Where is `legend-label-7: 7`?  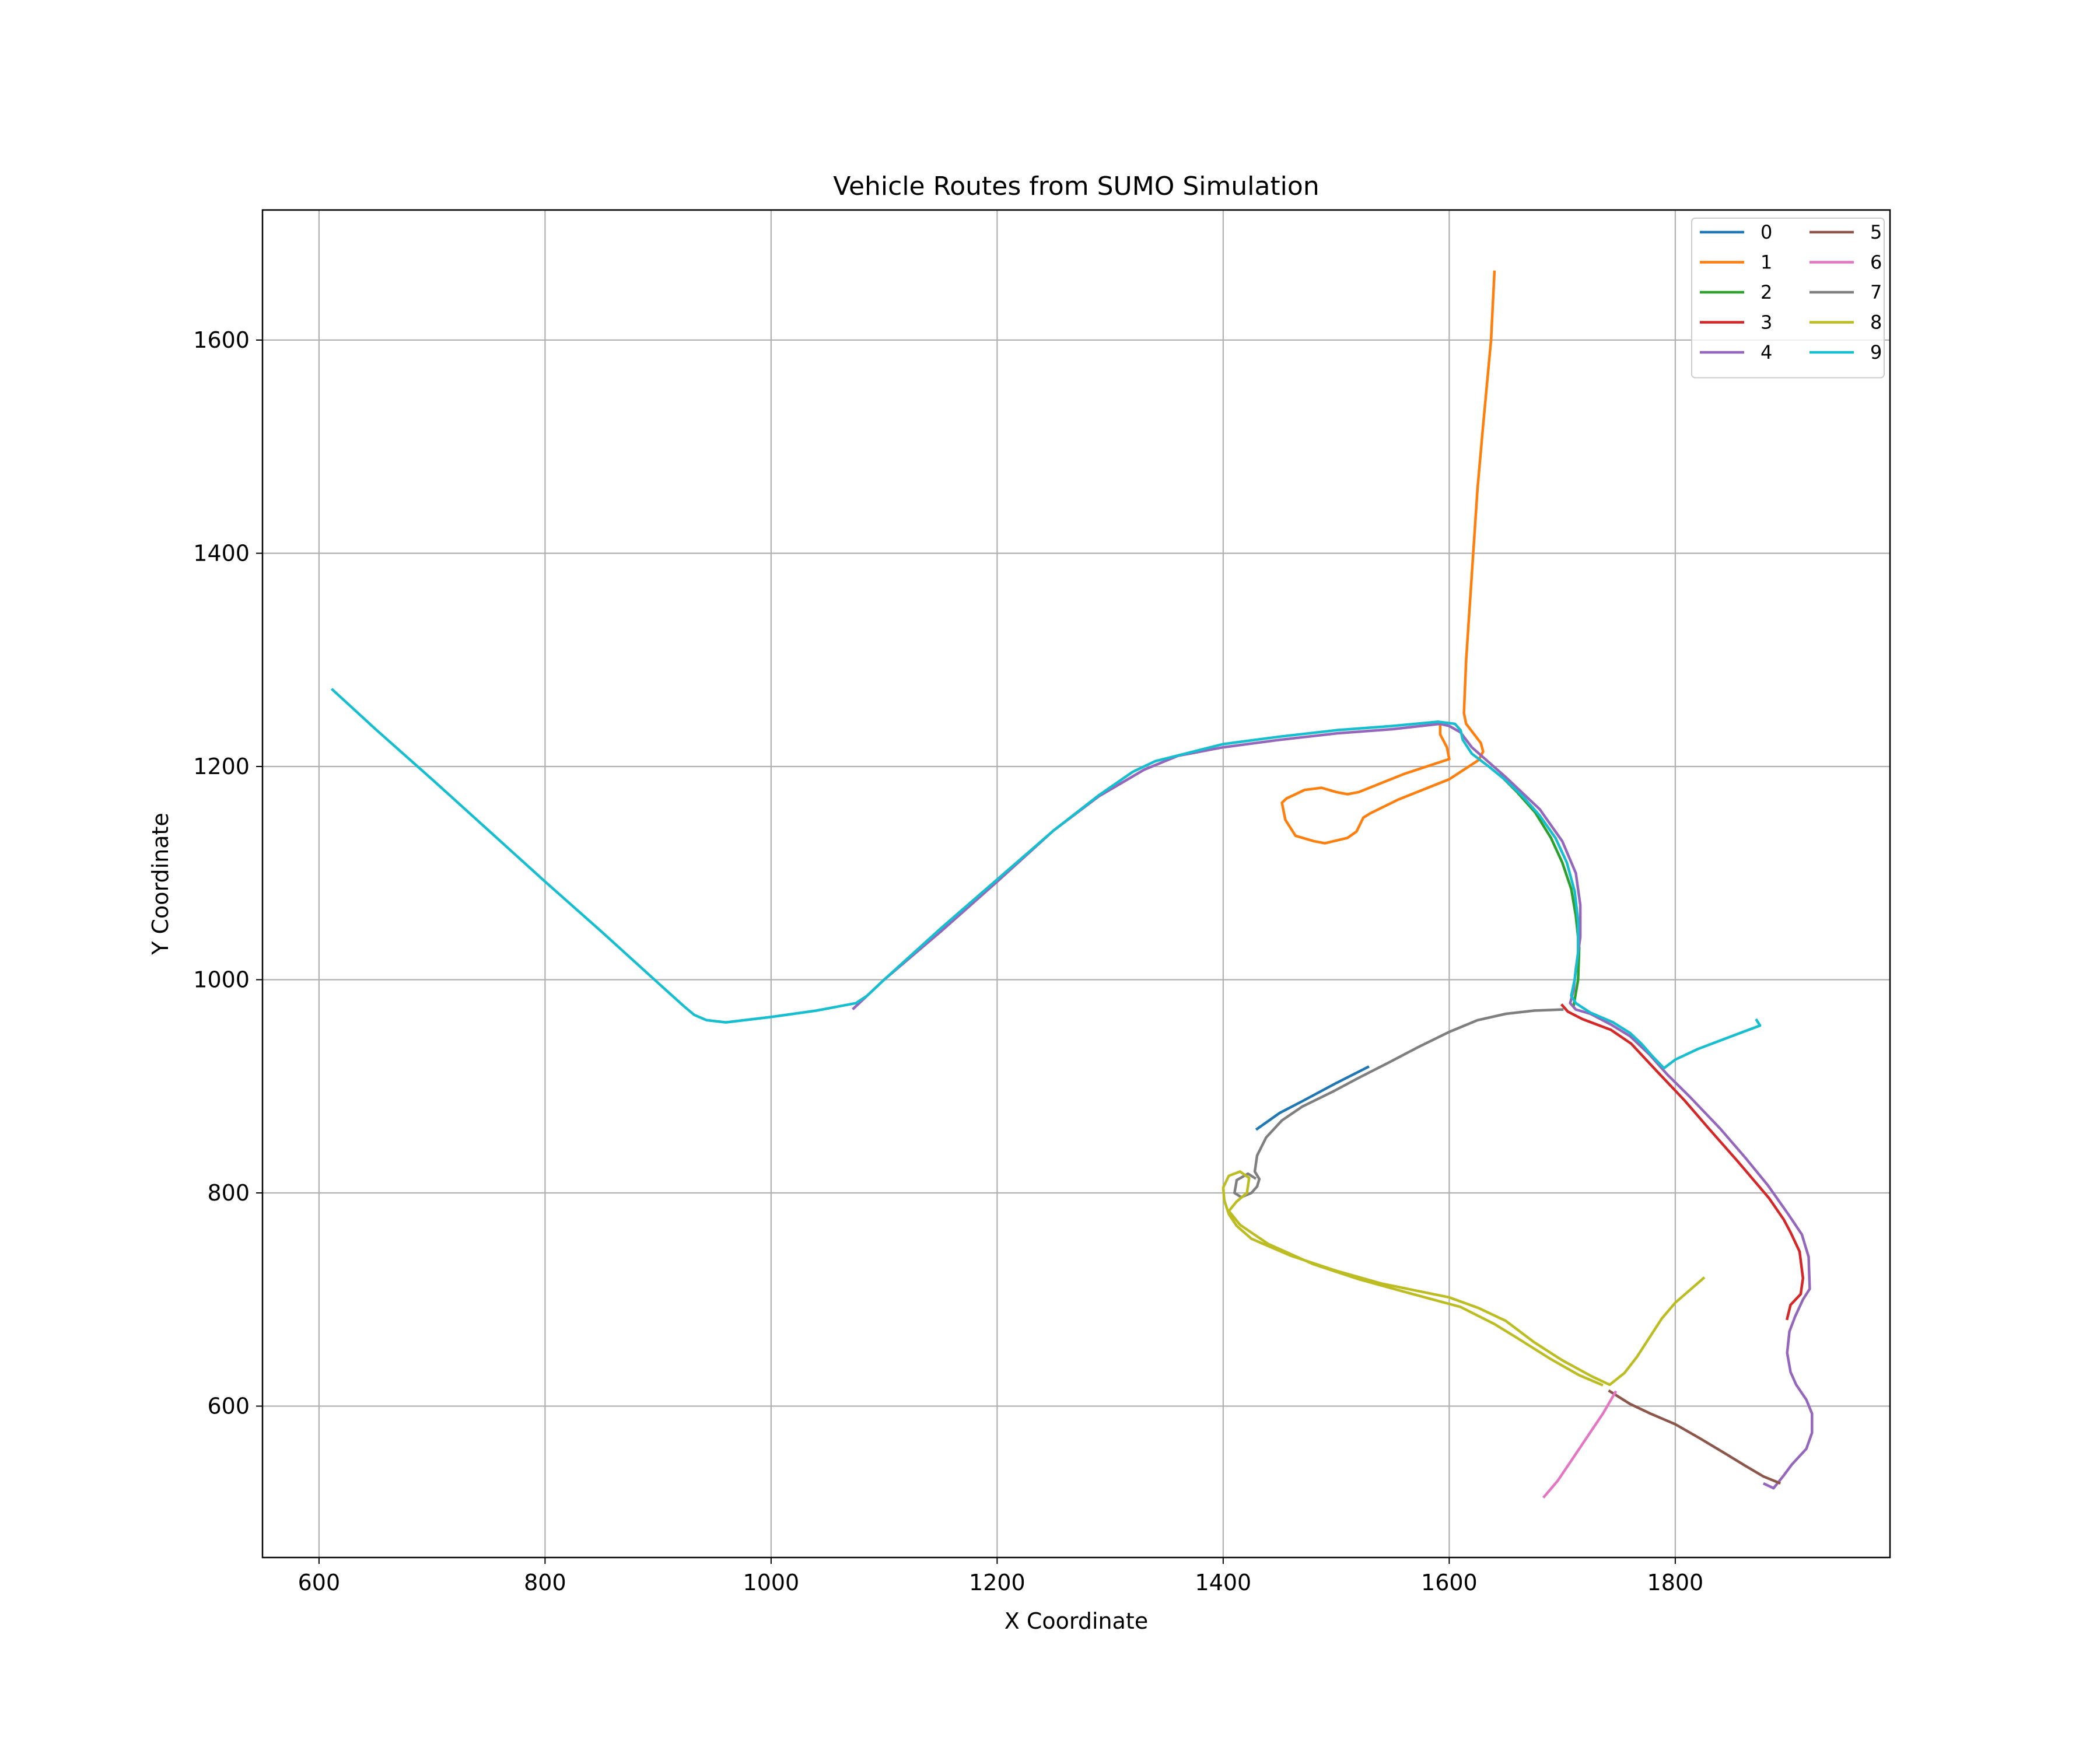 legend-label-7: 7 is located at coordinates (1876, 292).